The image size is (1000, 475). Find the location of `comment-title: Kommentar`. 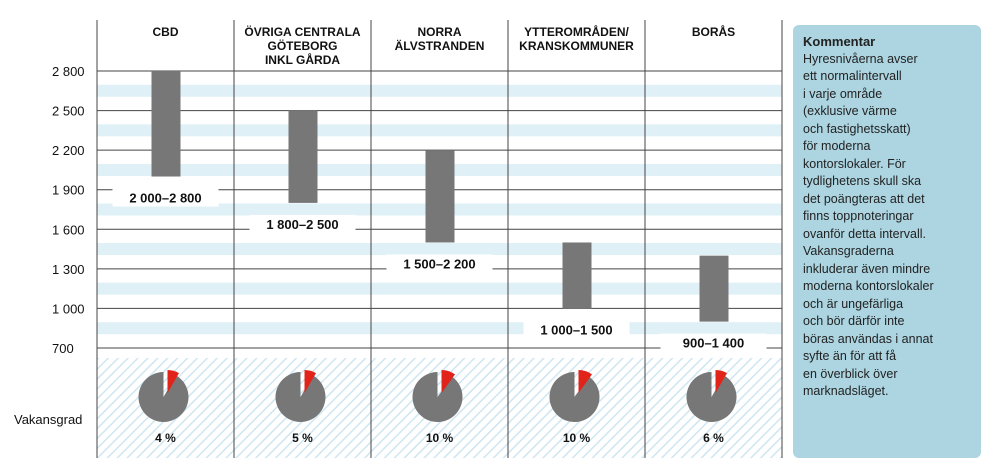

comment-title: Kommentar is located at coordinates (839, 41).